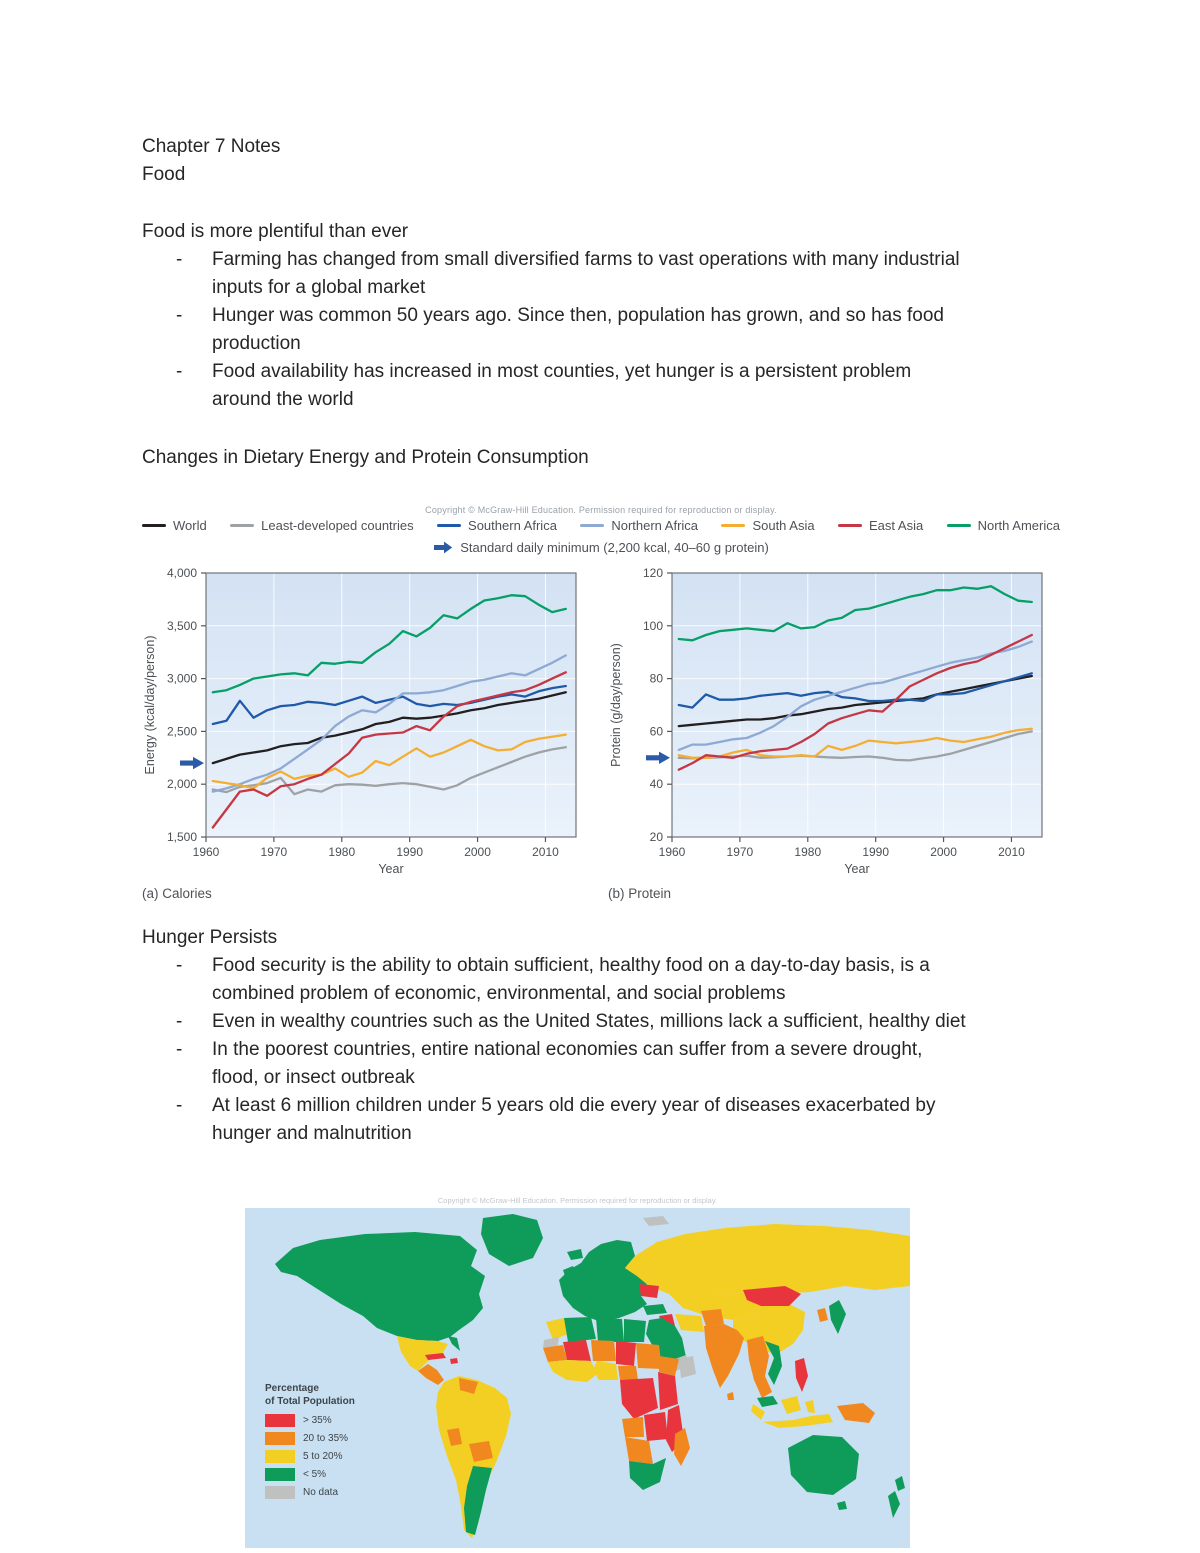  What do you see at coordinates (389, 728) in the screenshot?
I see `series-world` at bounding box center [389, 728].